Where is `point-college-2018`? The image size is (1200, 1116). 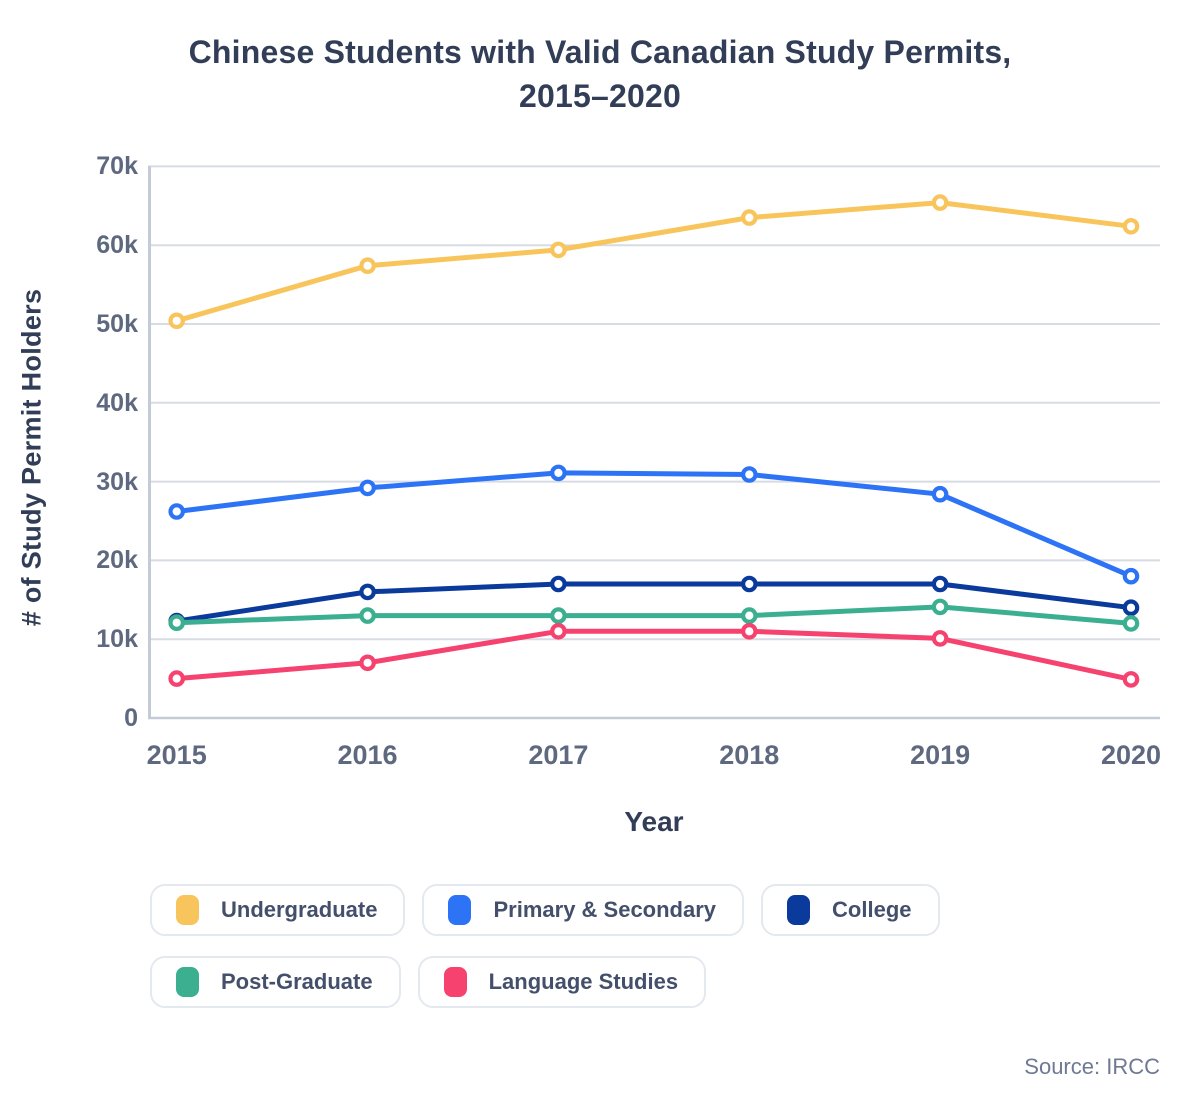 point-college-2018 is located at coordinates (749, 584).